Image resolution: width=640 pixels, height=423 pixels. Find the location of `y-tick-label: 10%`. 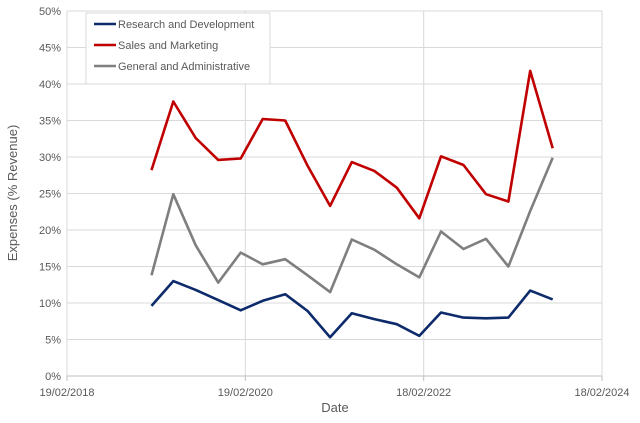

y-tick-label: 10% is located at coordinates (50, 304).